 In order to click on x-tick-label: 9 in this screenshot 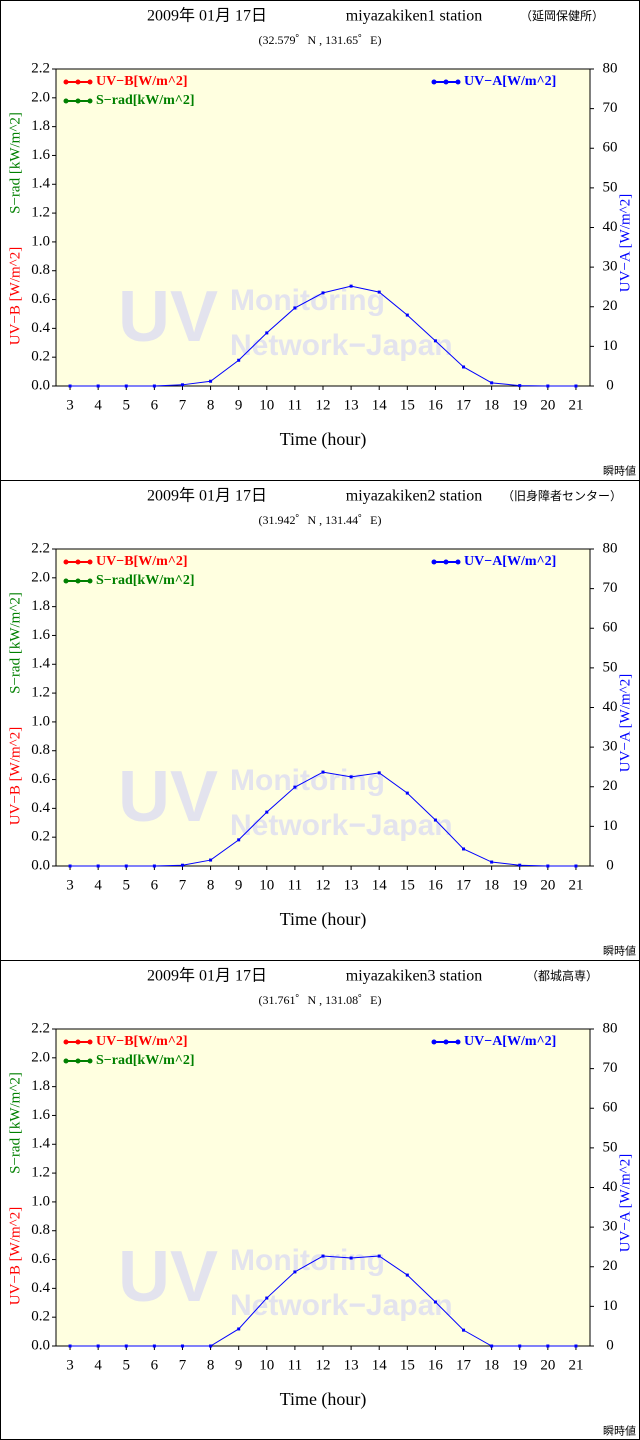, I will do `click(239, 1365)`.